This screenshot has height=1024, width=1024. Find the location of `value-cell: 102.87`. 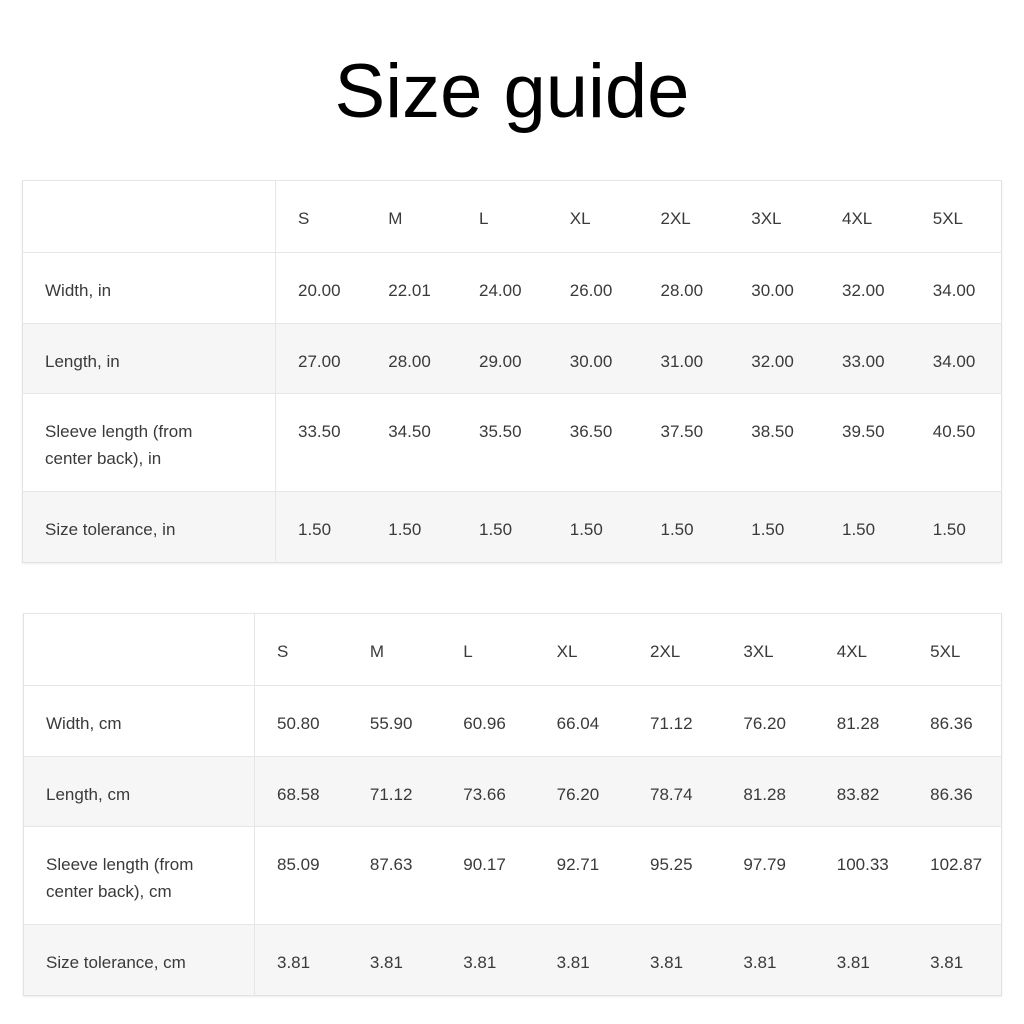

value-cell: 102.87 is located at coordinates (955, 875).